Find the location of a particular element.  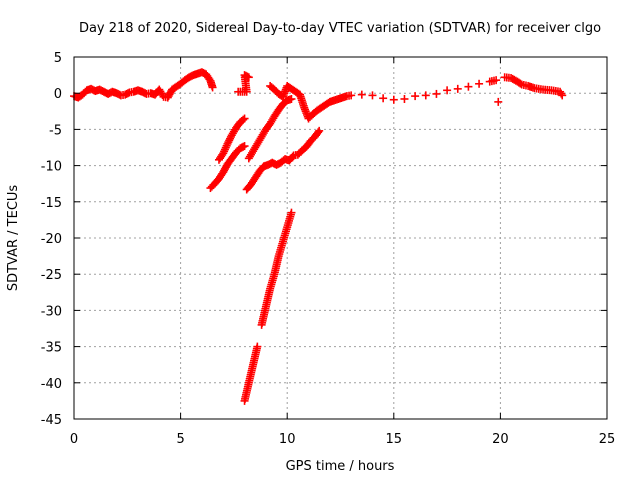

y-tick-label: -10 is located at coordinates (51, 167).